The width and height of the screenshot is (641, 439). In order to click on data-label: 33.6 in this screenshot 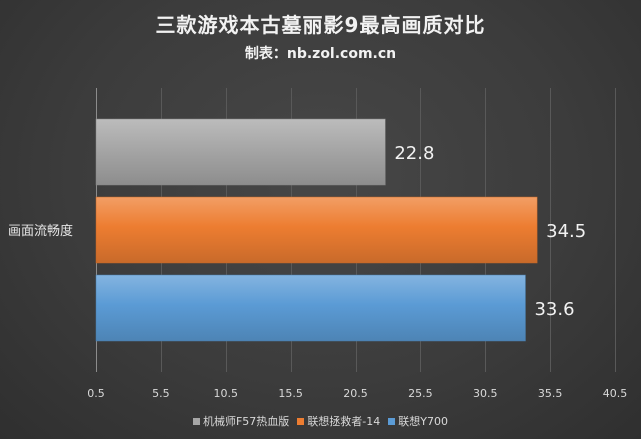, I will do `click(554, 309)`.